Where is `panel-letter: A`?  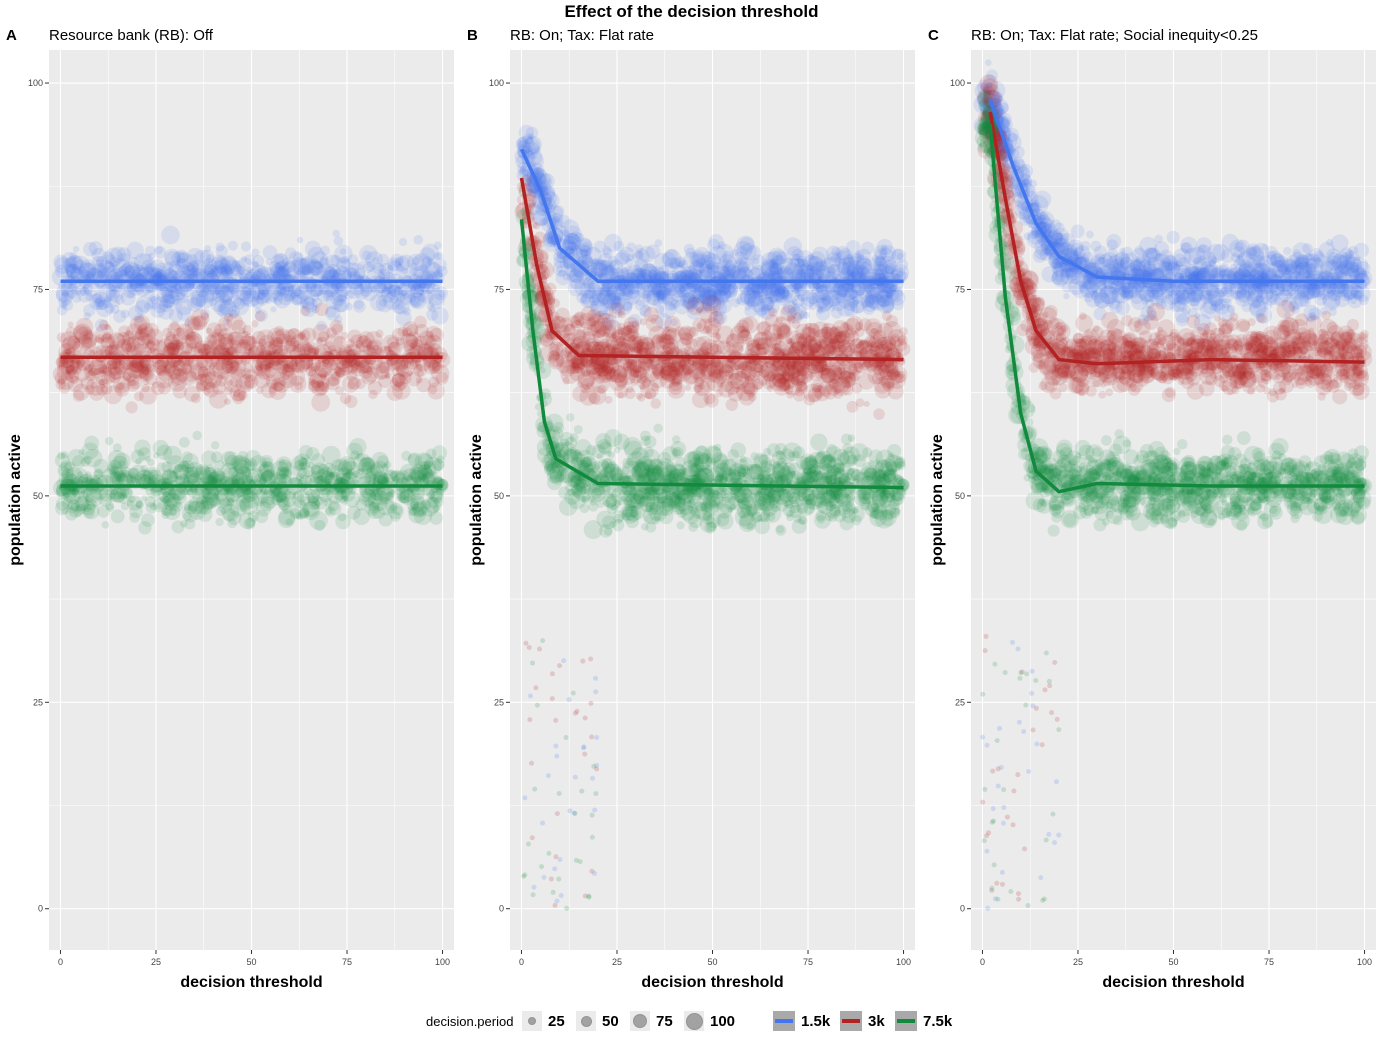
panel-letter: A is located at coordinates (11, 35).